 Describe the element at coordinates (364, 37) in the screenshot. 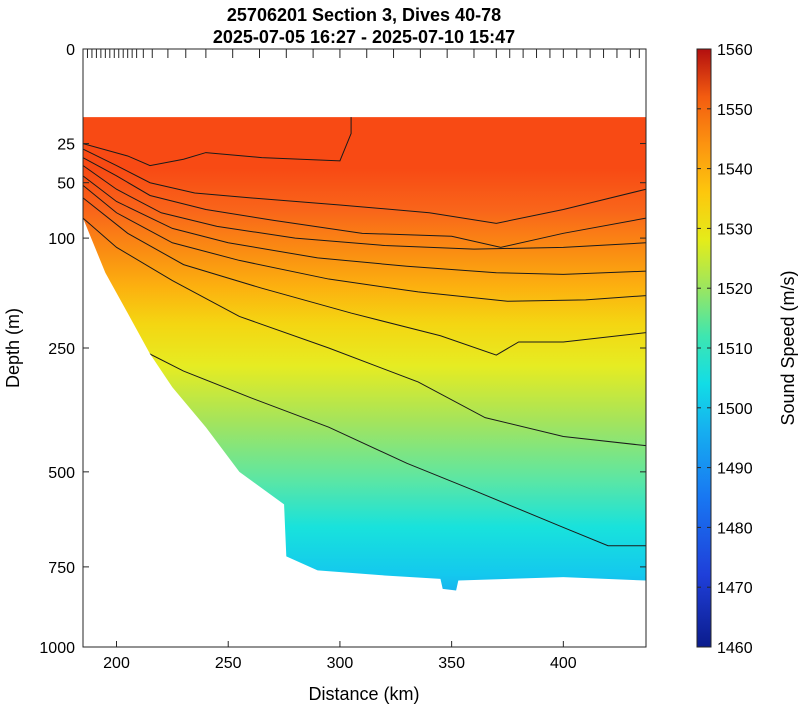

I see `chart-title-line-2: 2025-07-05 16:27 - 2025-07-10 15:47` at that location.